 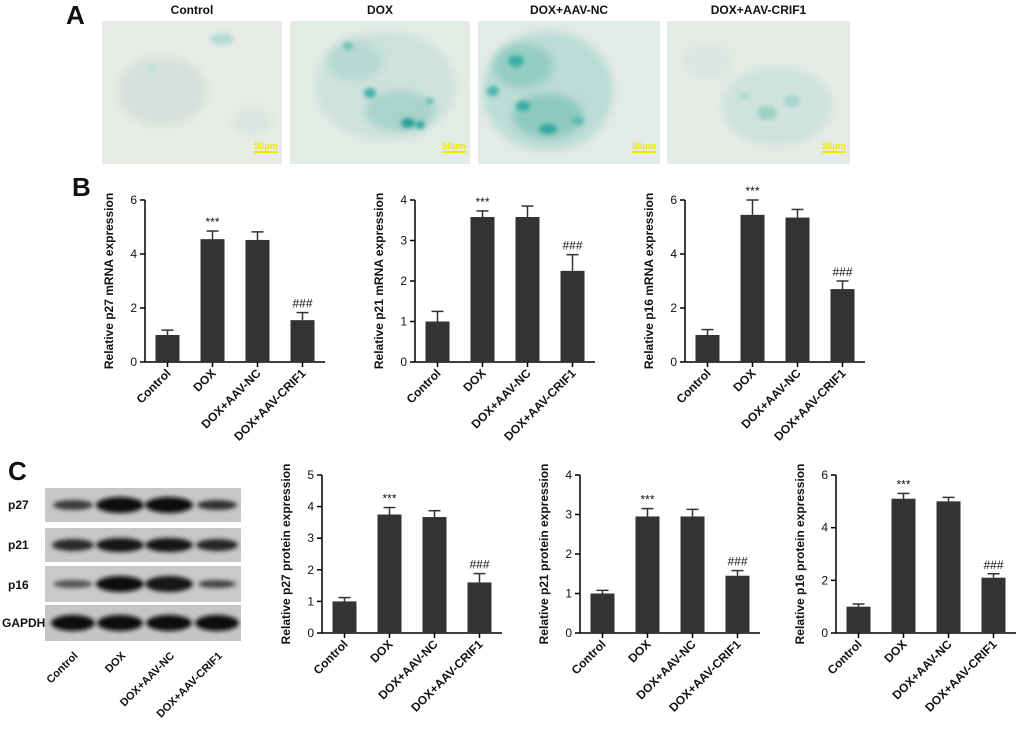 What do you see at coordinates (544, 554) in the screenshot?
I see `y-axis-label: Relative p21 protein expression` at bounding box center [544, 554].